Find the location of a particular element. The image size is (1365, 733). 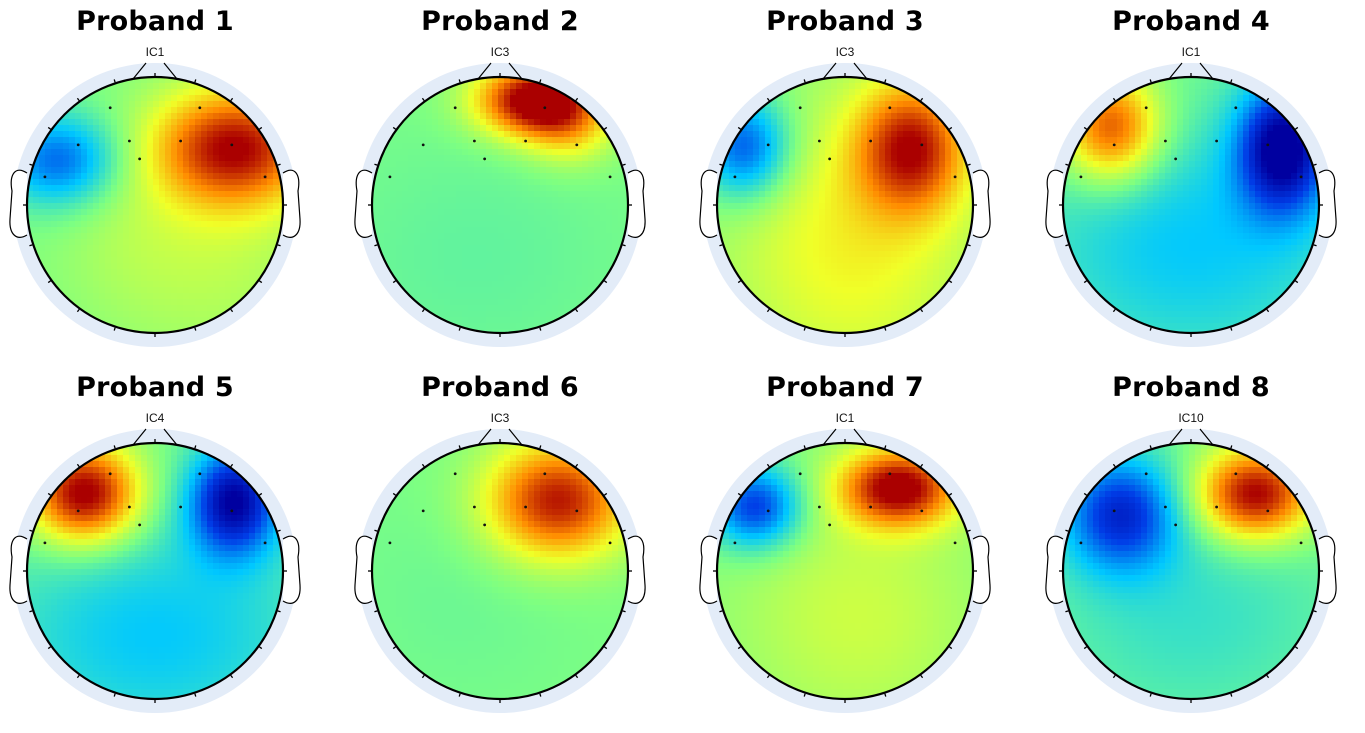

topoplot-panel-proband-8: Proband 8 IC10 is located at coordinates (1191, 546).